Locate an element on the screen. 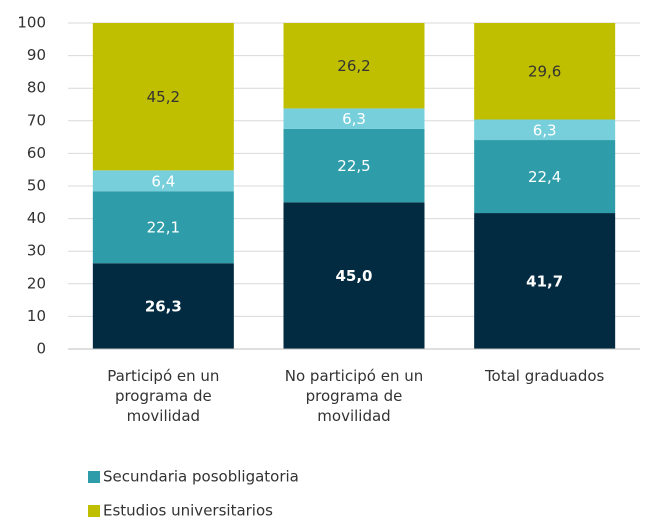  value-label: 45,0 is located at coordinates (353, 276).